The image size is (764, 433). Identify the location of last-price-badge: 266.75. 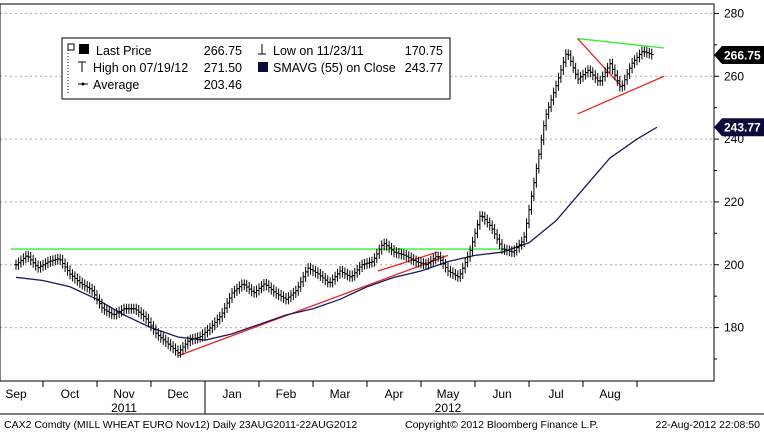
(739, 55).